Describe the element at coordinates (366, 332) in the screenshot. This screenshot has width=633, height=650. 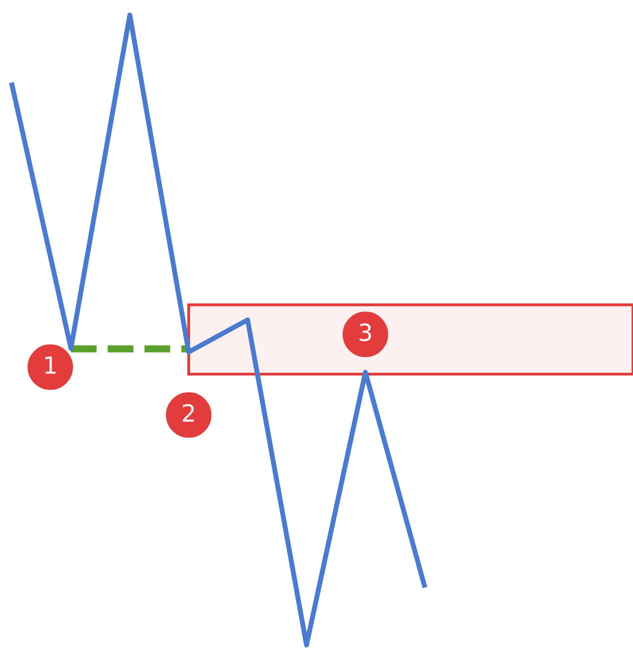
I see `annotation: 3` at that location.